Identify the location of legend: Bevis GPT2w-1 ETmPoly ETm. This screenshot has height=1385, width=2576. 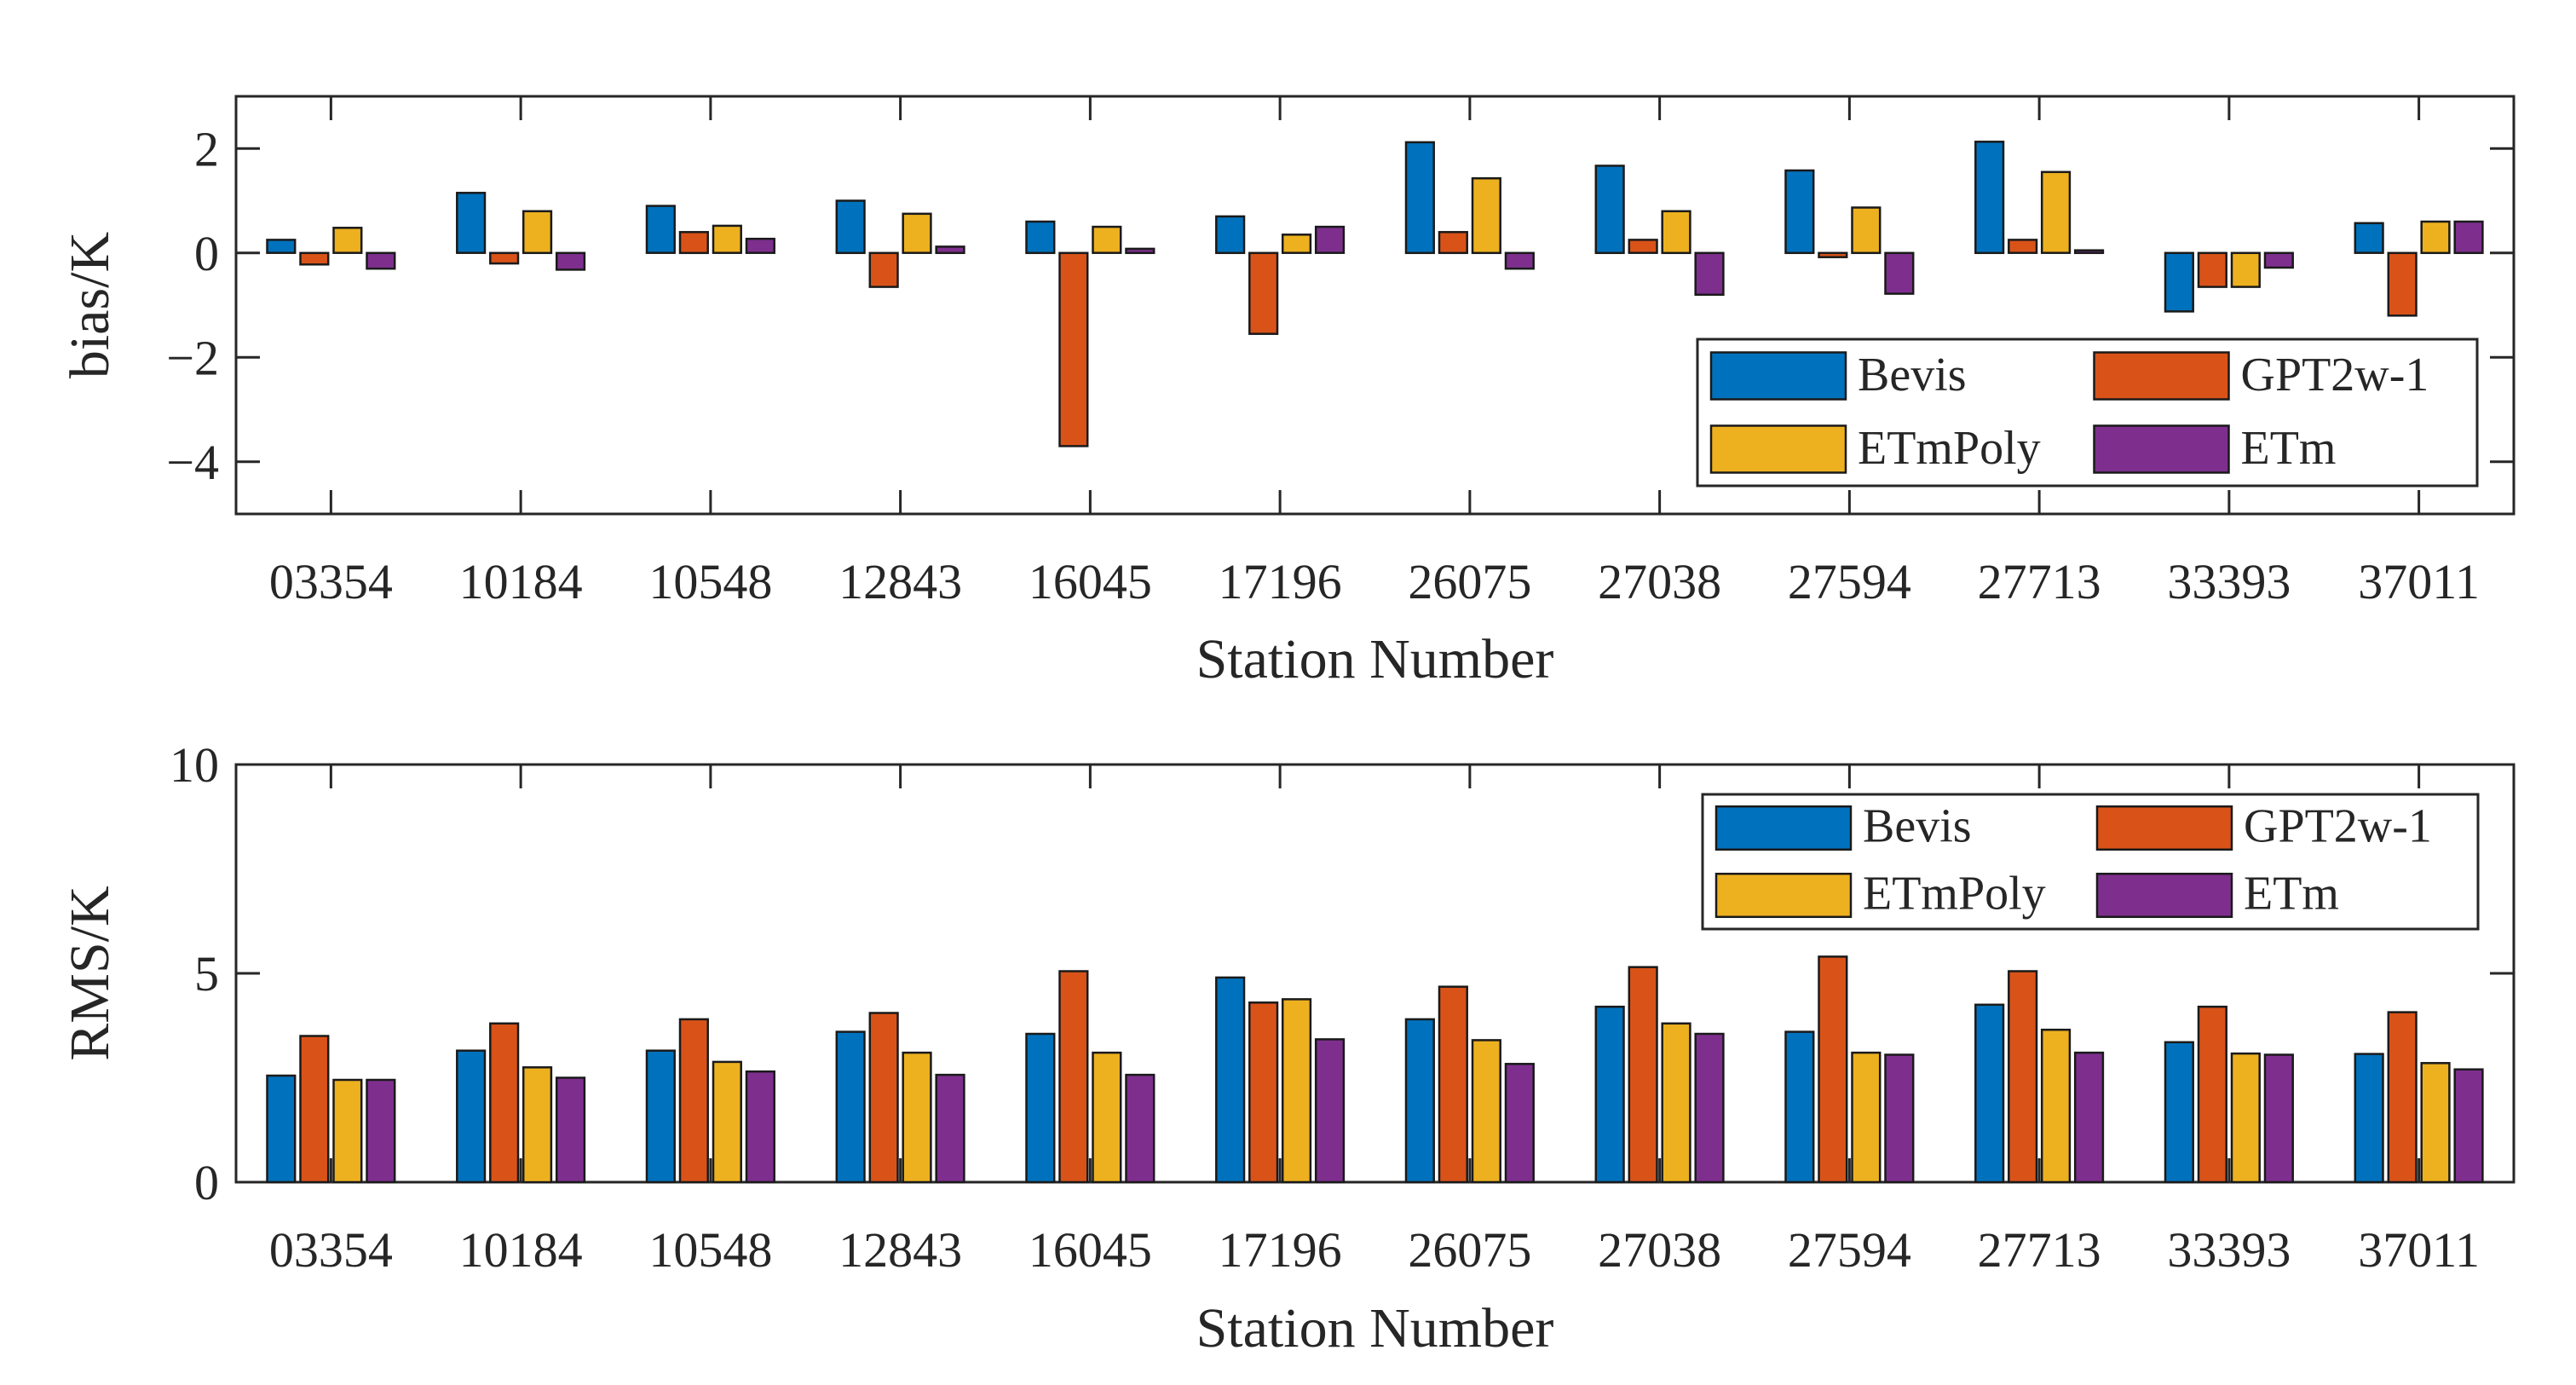
(2090, 862).